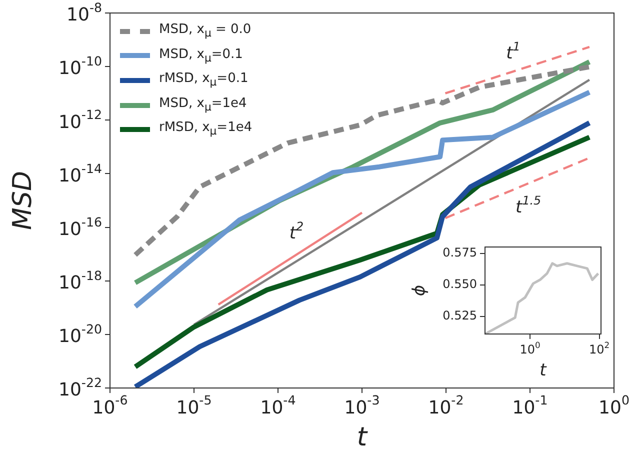 This screenshot has height=453, width=631. I want to click on y-tick-label: 0.575, so click(460, 252).